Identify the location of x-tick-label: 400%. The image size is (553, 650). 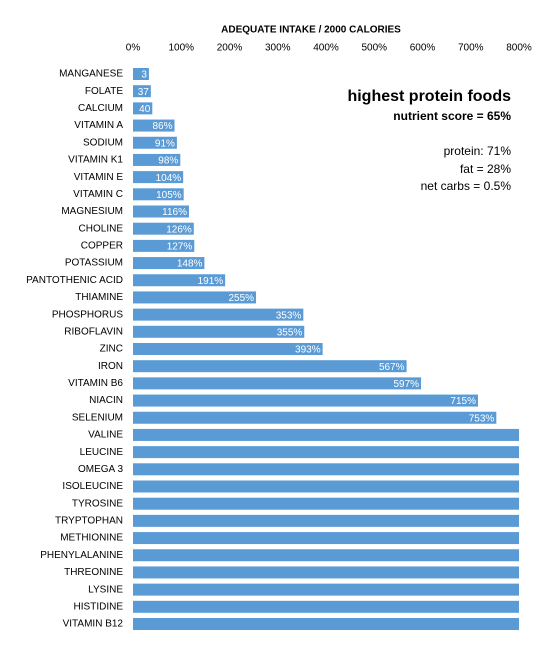
(326, 48).